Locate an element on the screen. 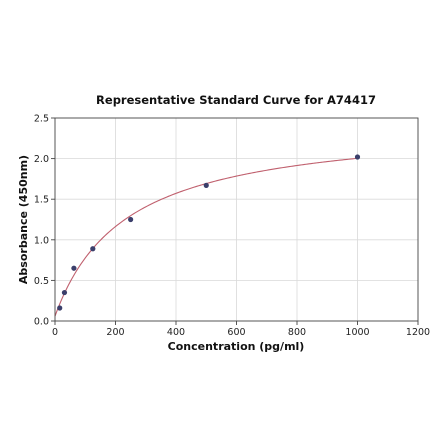  y-tick-label: 1.5 is located at coordinates (41, 200).